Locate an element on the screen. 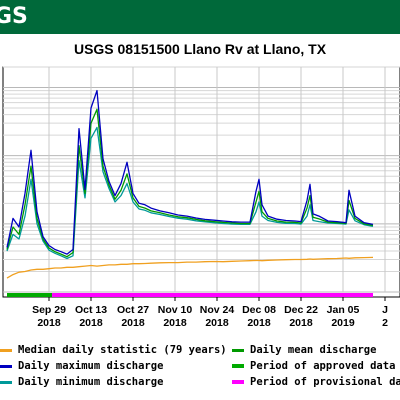  x-tick-year-4: 2018 is located at coordinates (217, 323).